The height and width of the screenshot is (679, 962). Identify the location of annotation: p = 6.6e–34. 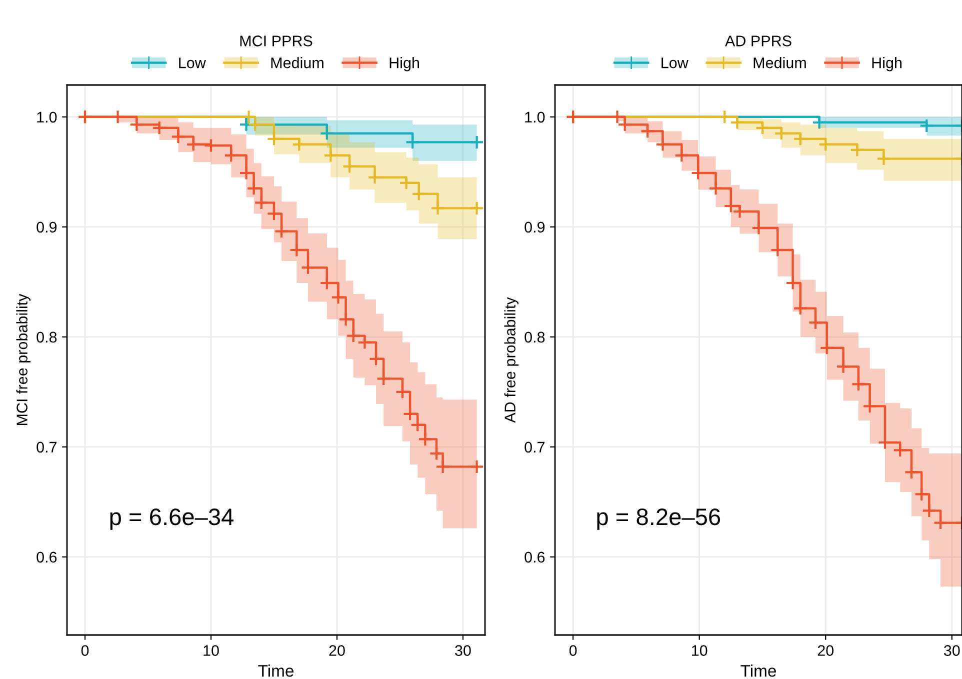
(172, 519).